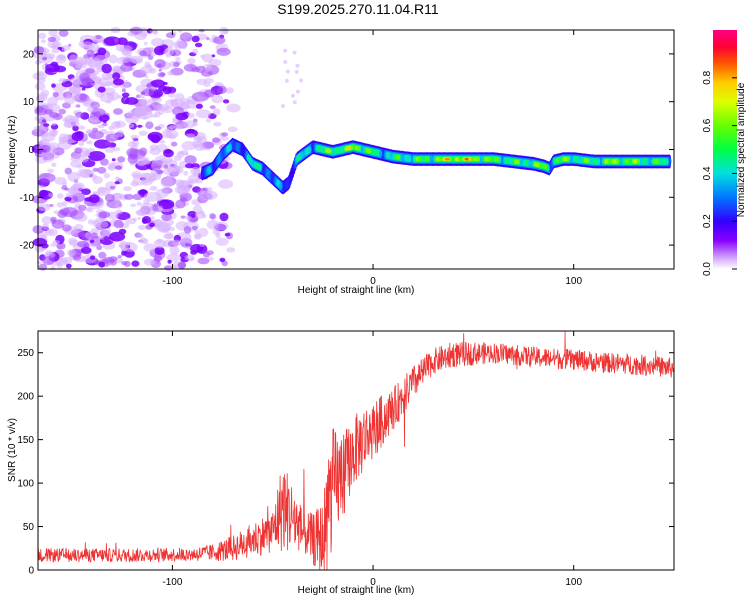 The width and height of the screenshot is (750, 600). What do you see at coordinates (29, 54) in the screenshot?
I see `y-tick-label: 20` at bounding box center [29, 54].